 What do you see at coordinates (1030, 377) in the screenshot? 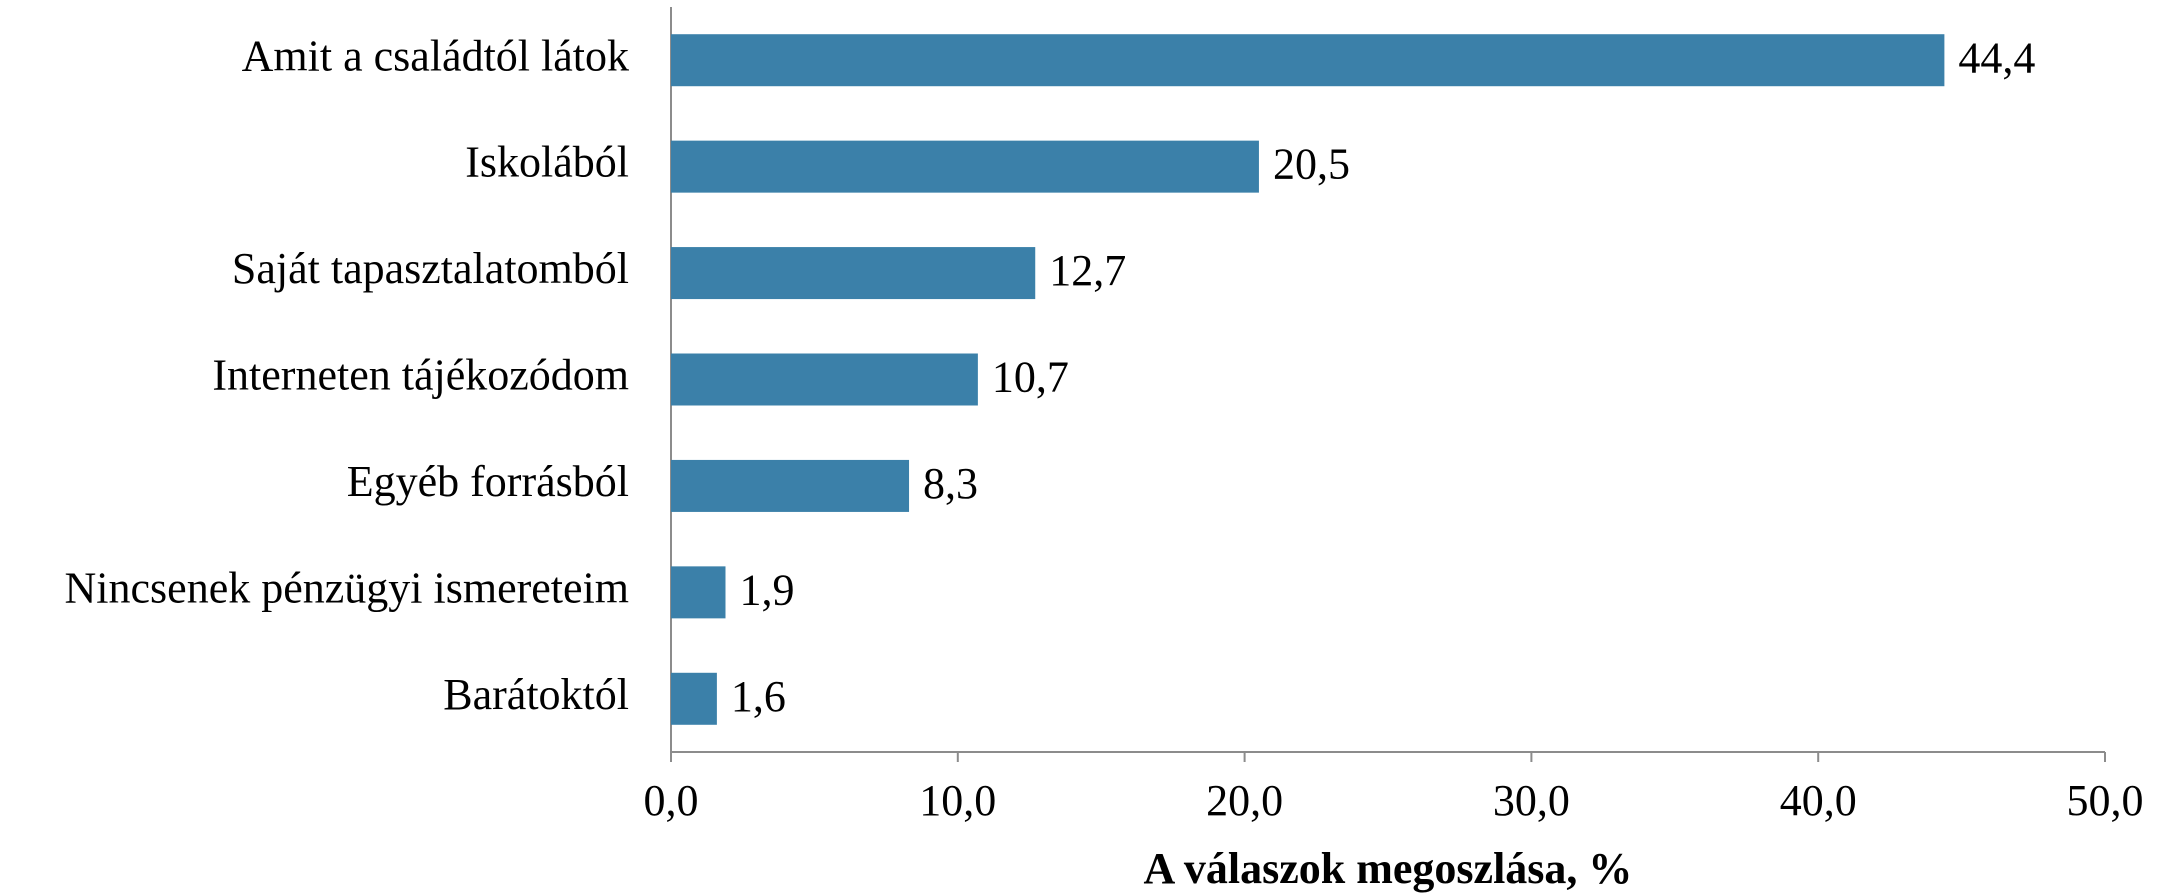
I see `data-label: 10,7` at bounding box center [1030, 377].